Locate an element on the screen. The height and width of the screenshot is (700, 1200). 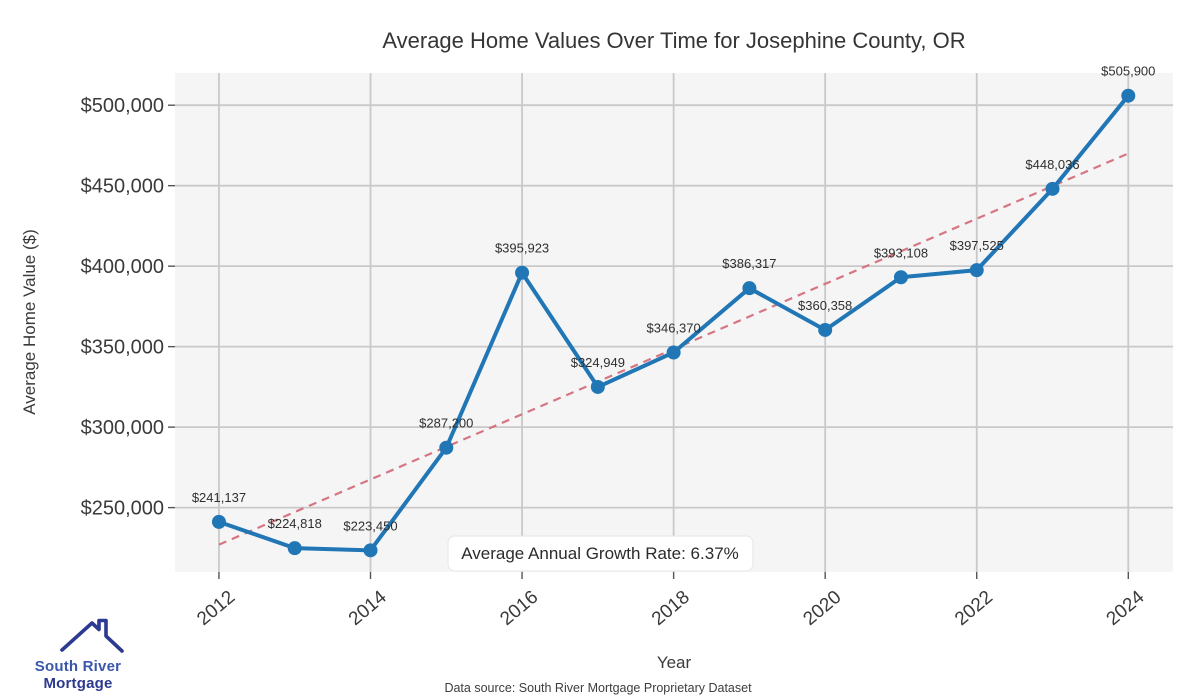
logo-line2: Mortgage is located at coordinates (78, 683).